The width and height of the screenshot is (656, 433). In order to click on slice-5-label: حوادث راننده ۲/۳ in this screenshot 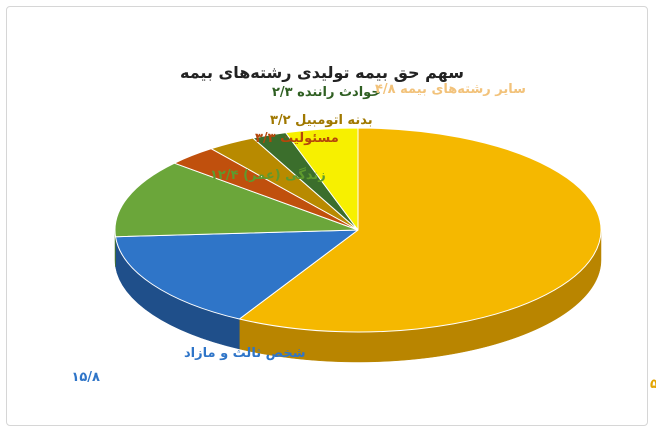, I will do `click(326, 92)`.